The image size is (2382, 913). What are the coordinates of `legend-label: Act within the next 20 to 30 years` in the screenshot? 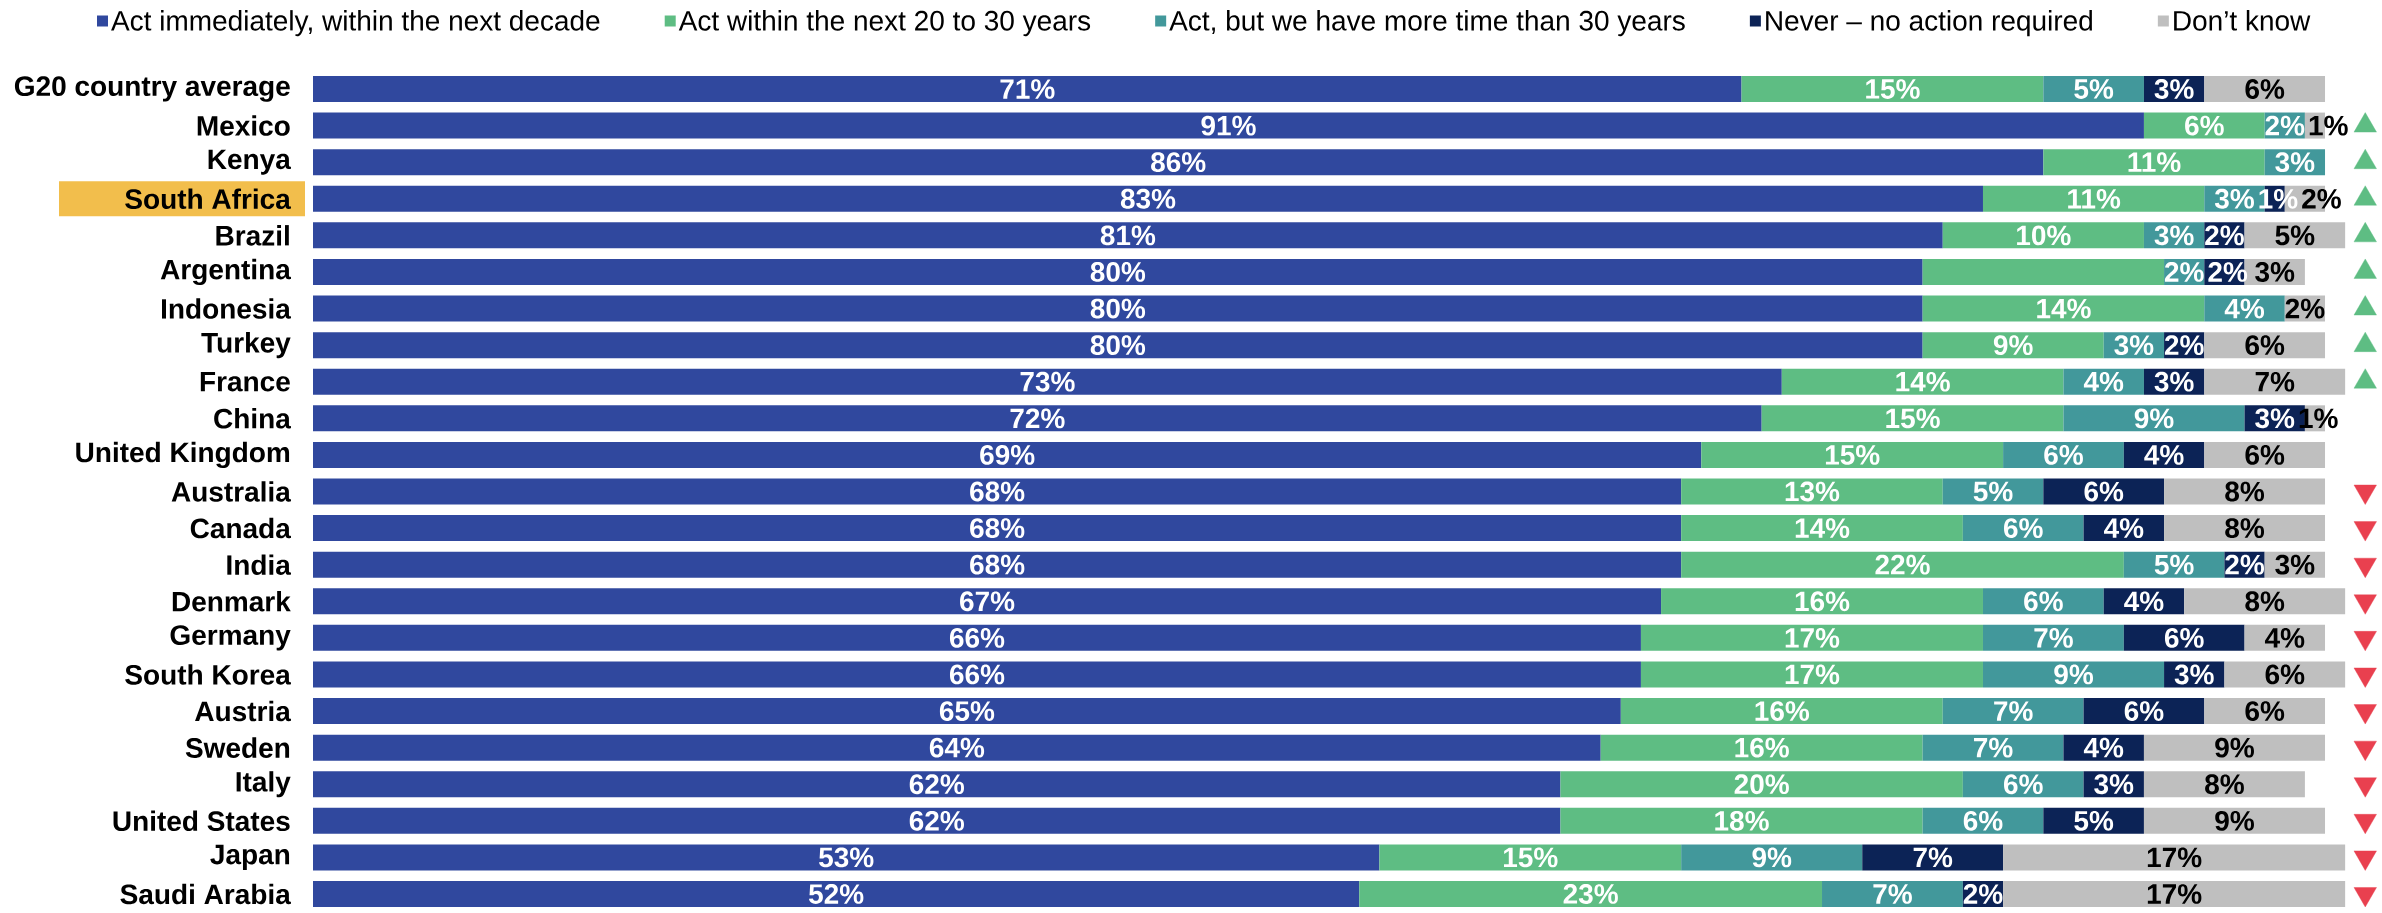 It's located at (884, 23).